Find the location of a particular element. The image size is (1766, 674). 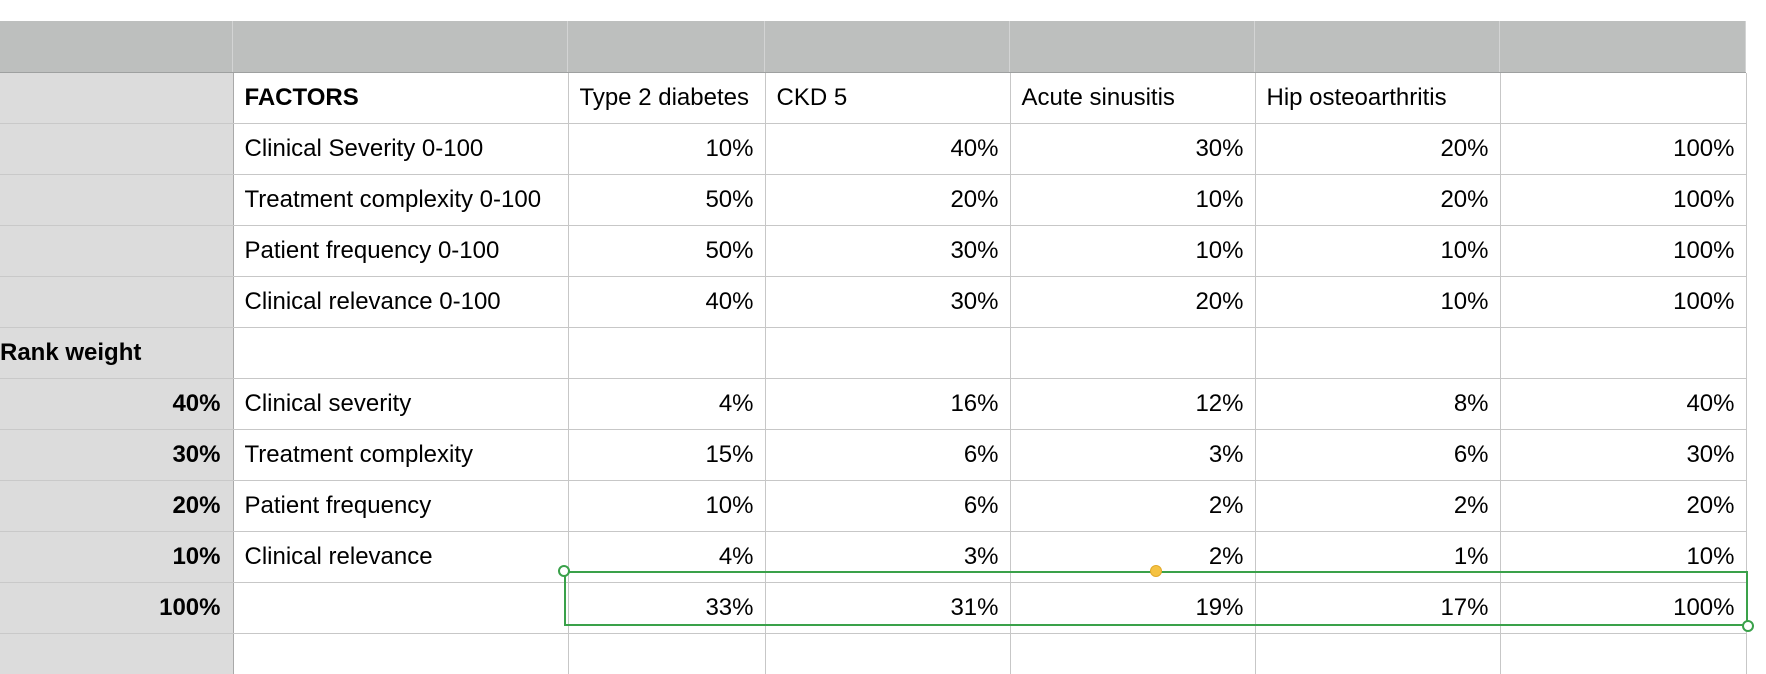

factor-label-cell: Clinical severity is located at coordinates (401, 404).